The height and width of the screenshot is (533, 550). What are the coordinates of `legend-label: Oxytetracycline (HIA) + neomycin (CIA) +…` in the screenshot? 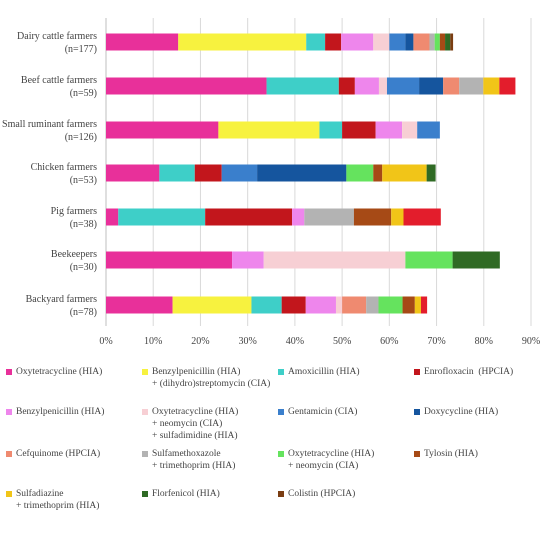 It's located at (195, 424).